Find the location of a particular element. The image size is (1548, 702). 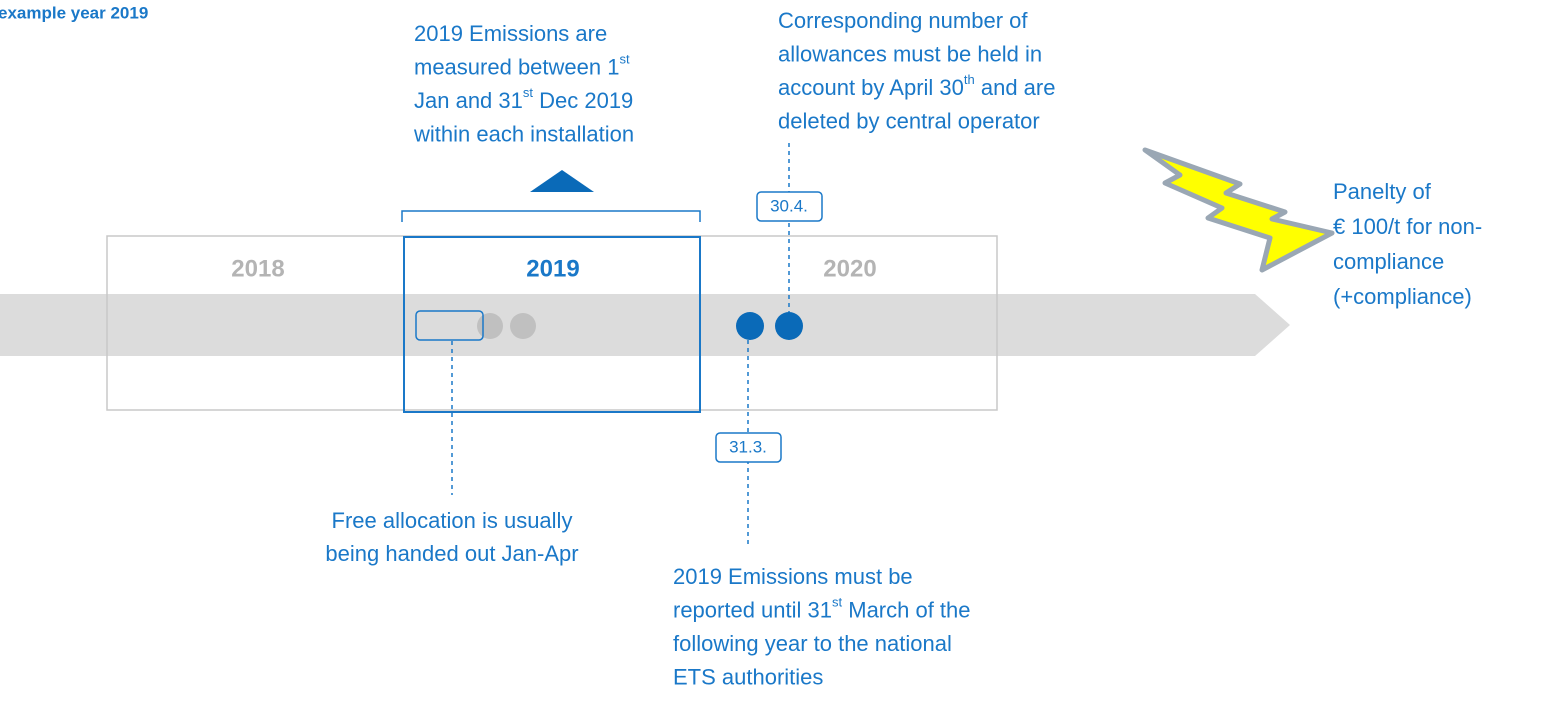

timeline-arrow is located at coordinates (645, 325).